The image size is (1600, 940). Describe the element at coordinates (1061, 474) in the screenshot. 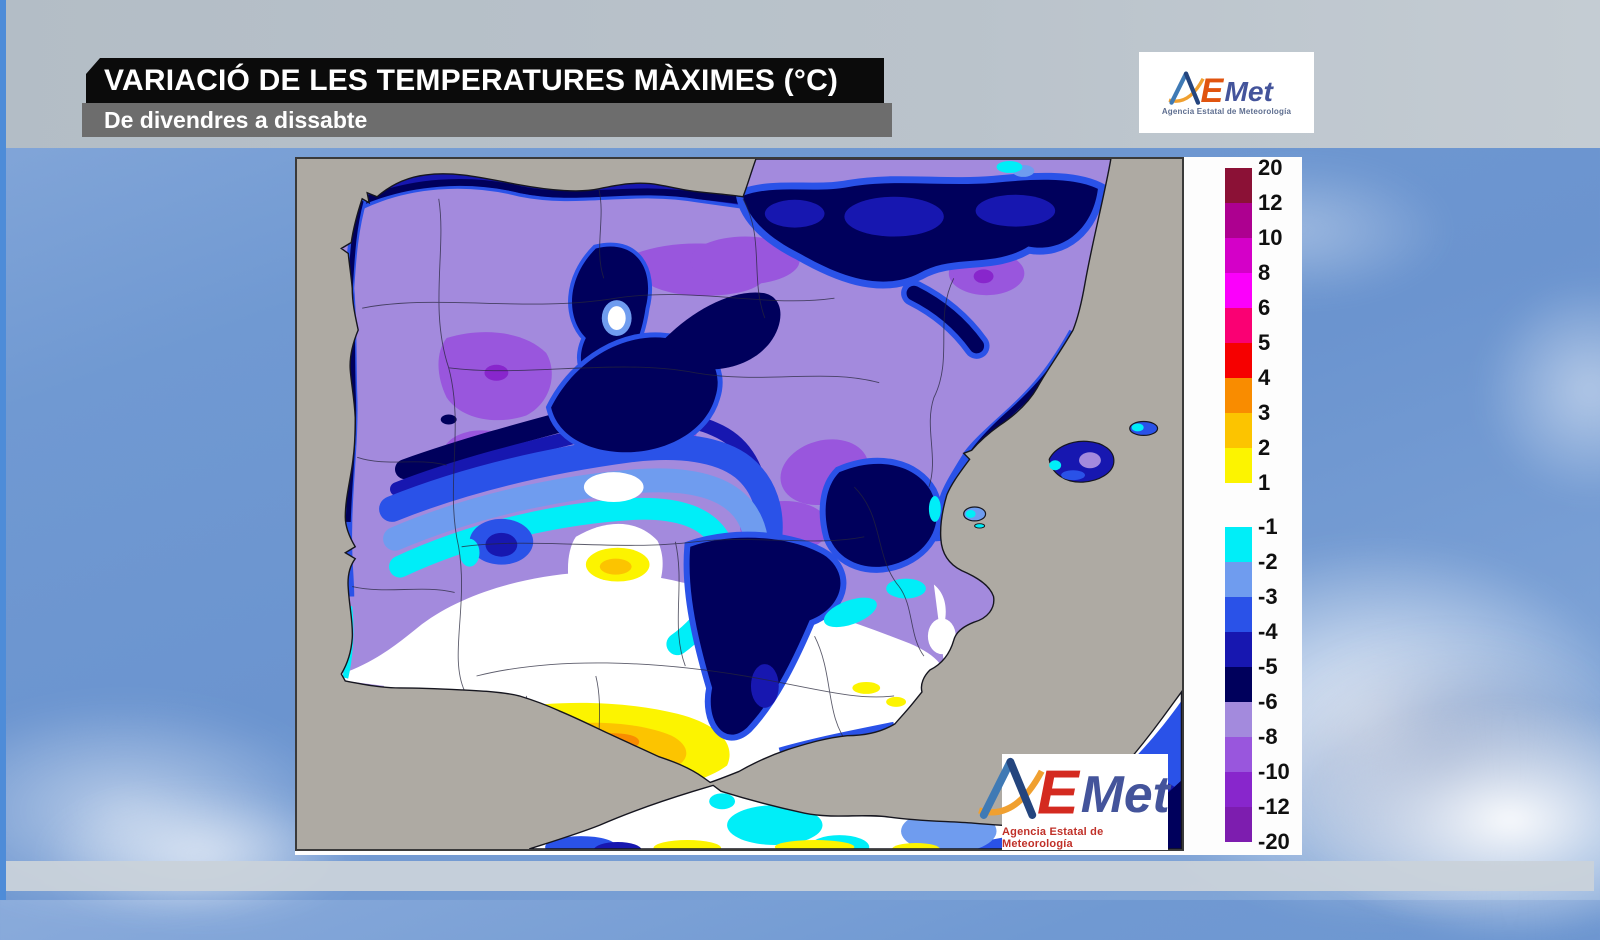

I see `balearic-islands` at that location.